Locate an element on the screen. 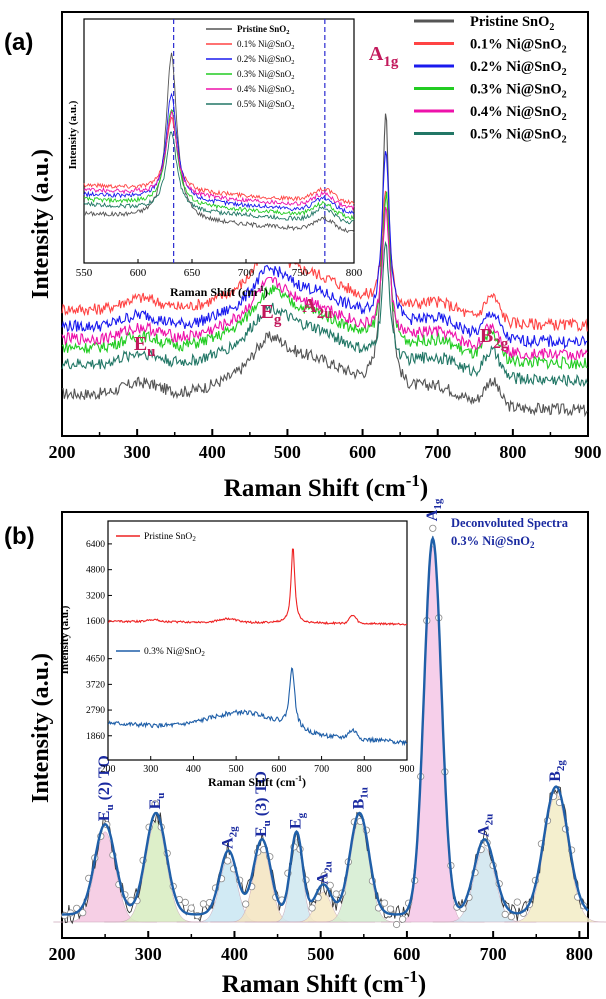 Image resolution: width=606 pixels, height=999 pixels. peak-label-Eu: Eu (2) TO is located at coordinates (106, 788).